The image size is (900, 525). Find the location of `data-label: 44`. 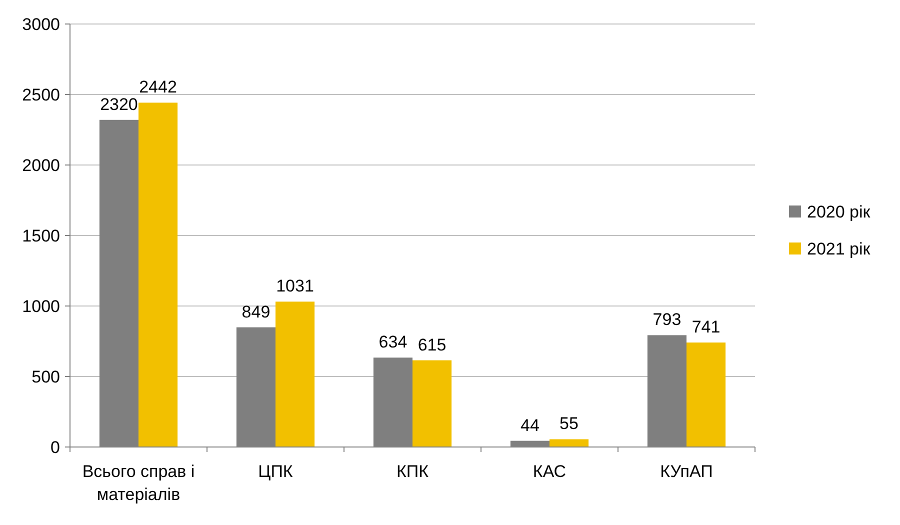

data-label: 44 is located at coordinates (530, 425).